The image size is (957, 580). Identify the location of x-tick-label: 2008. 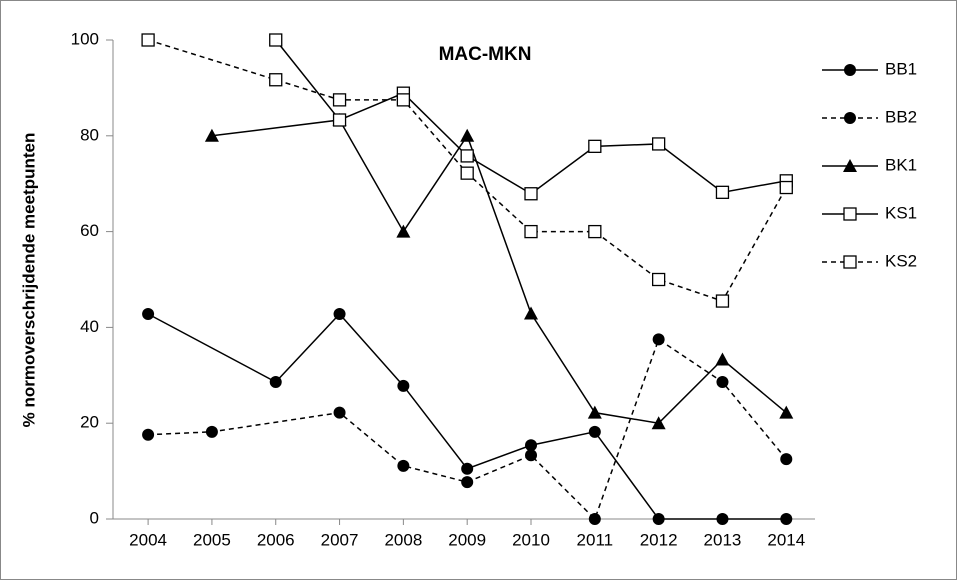
(403, 539).